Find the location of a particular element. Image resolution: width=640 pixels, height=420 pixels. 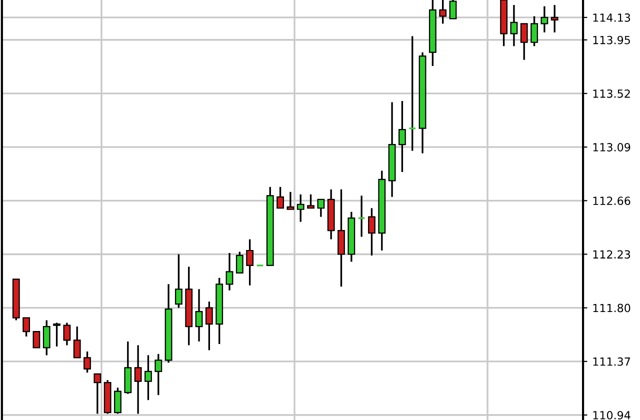

y-tick-label: 112.66 is located at coordinates (611, 201).